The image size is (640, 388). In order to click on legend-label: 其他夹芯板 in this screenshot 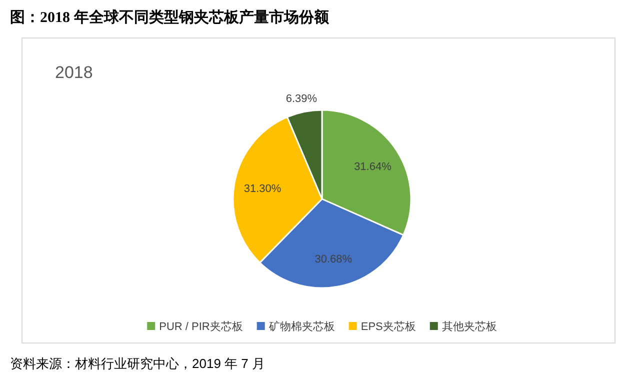, I will do `click(469, 326)`.